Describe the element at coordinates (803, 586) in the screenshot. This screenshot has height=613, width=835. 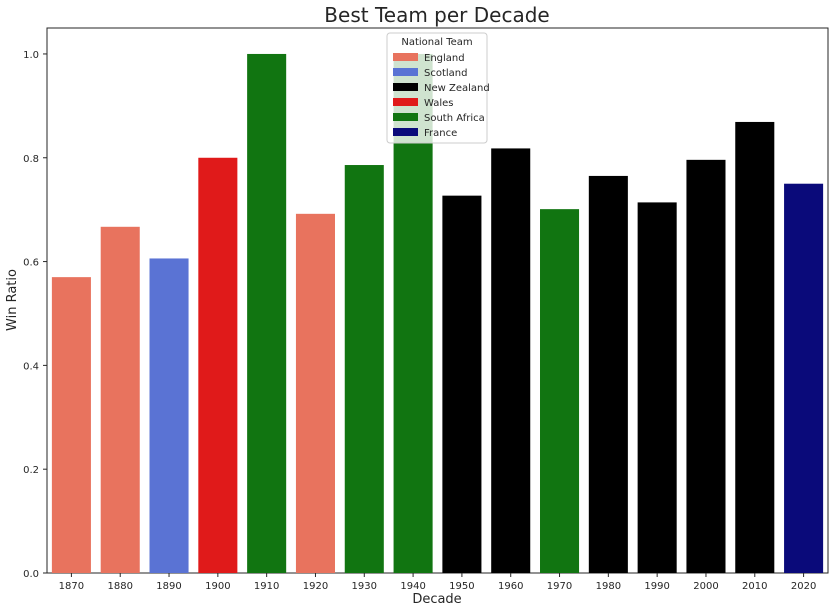
I see `x-tick-label: 2020` at that location.